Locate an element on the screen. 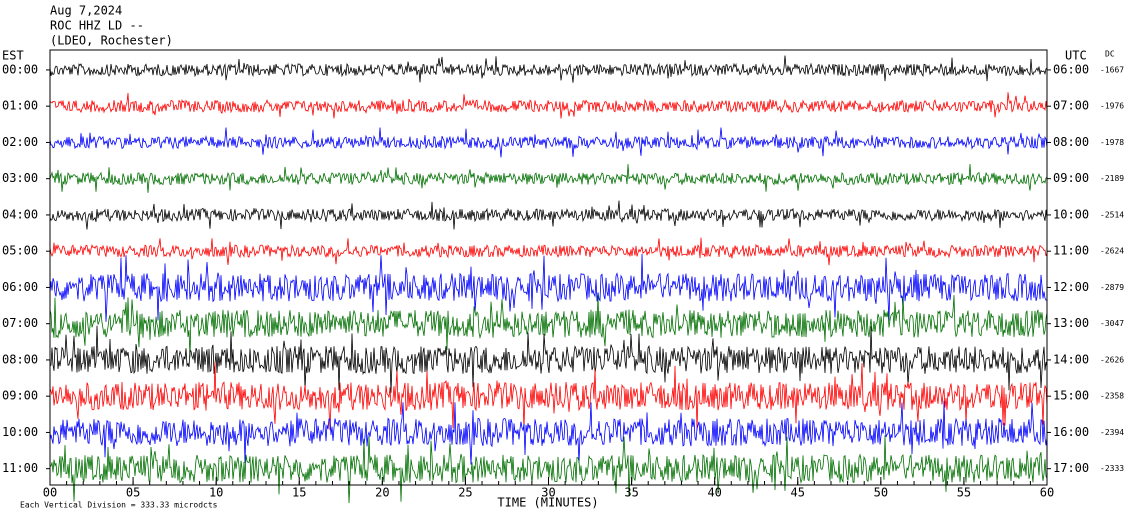 This screenshot has width=1130, height=519. dc-value: -1978 is located at coordinates (1112, 142).